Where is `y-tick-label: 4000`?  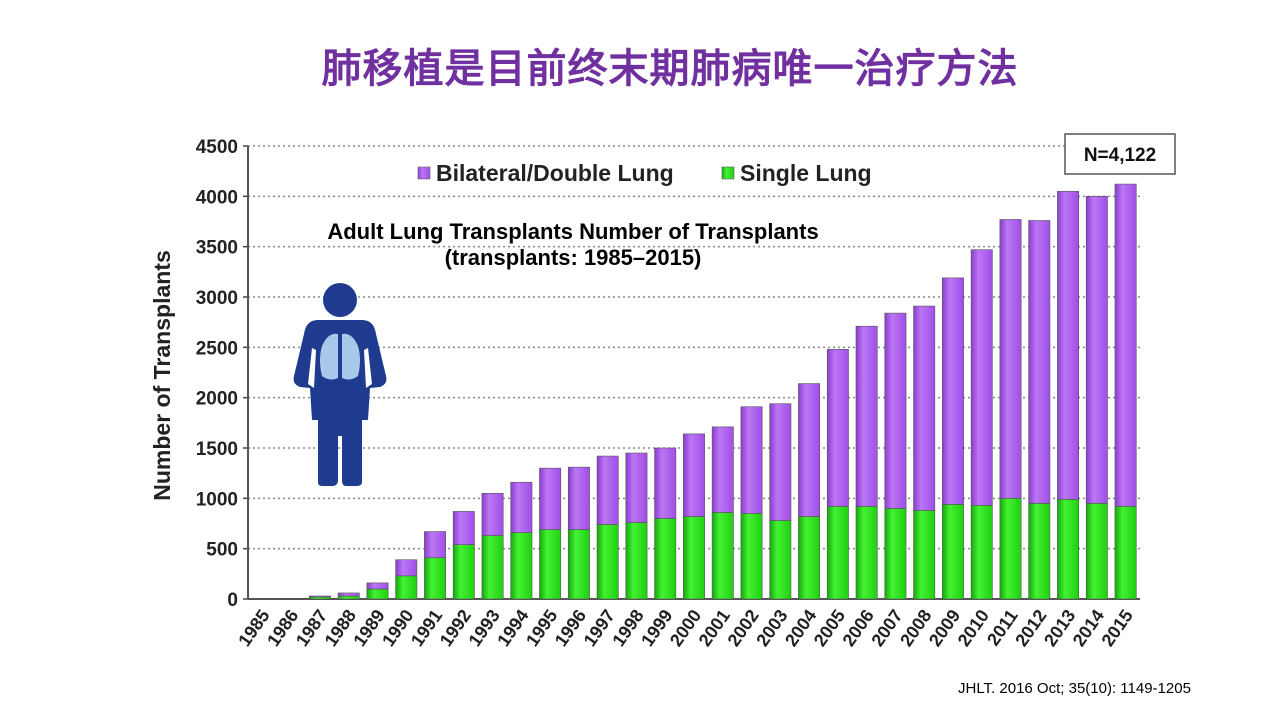
y-tick-label: 4000 is located at coordinates (217, 197).